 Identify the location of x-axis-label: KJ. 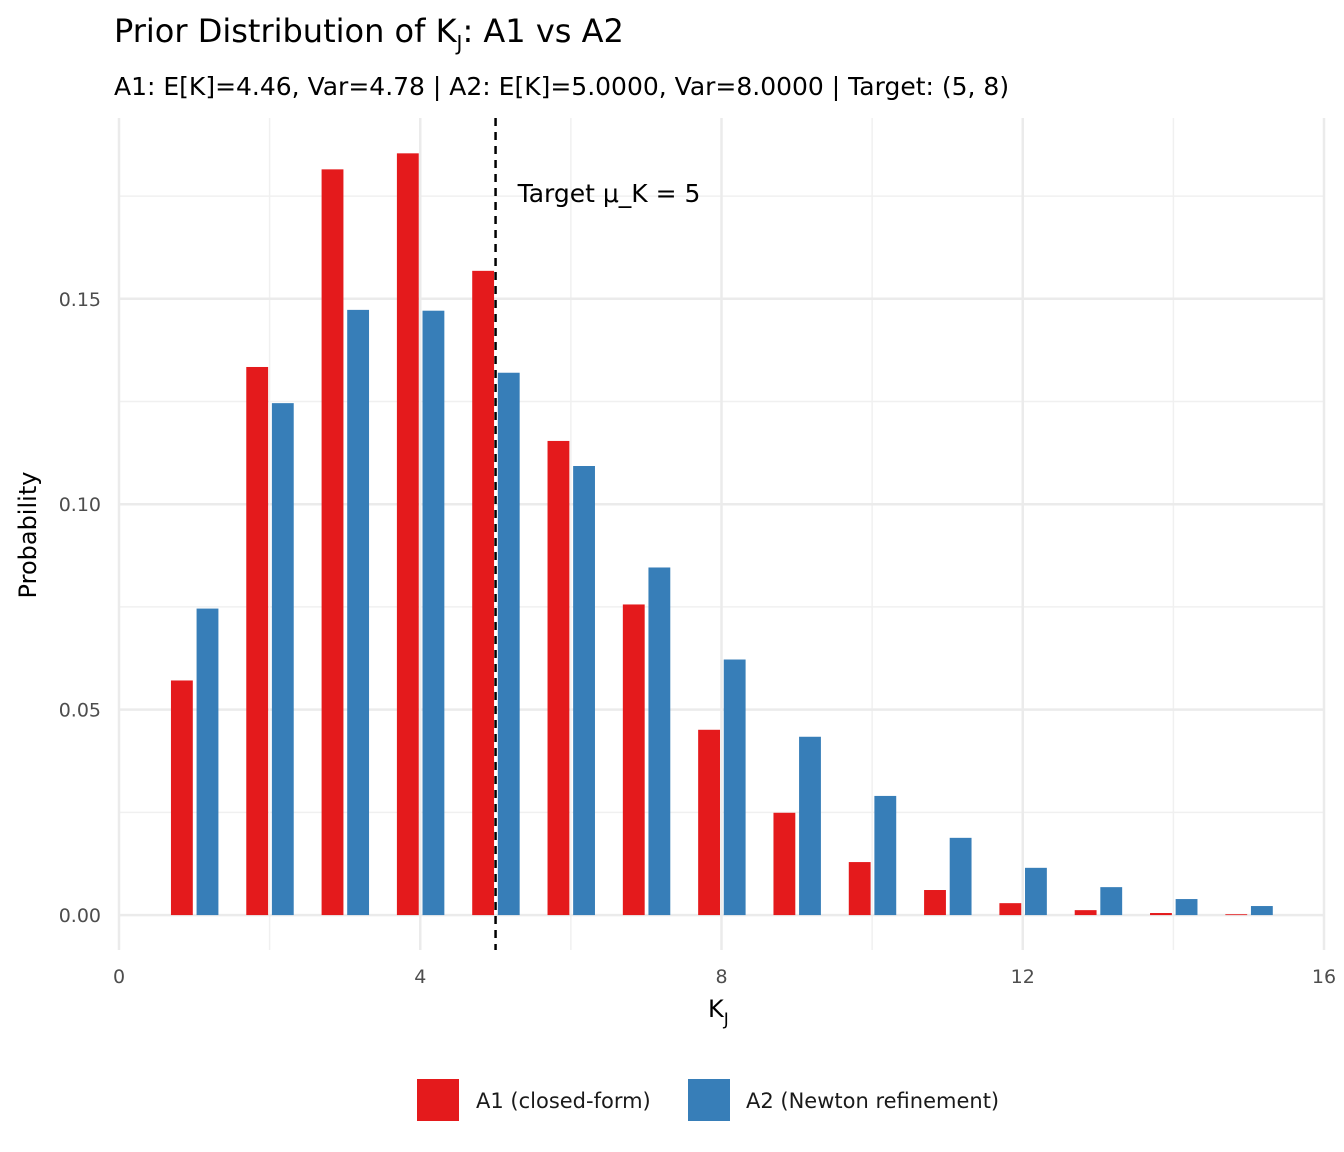
(718, 1012).